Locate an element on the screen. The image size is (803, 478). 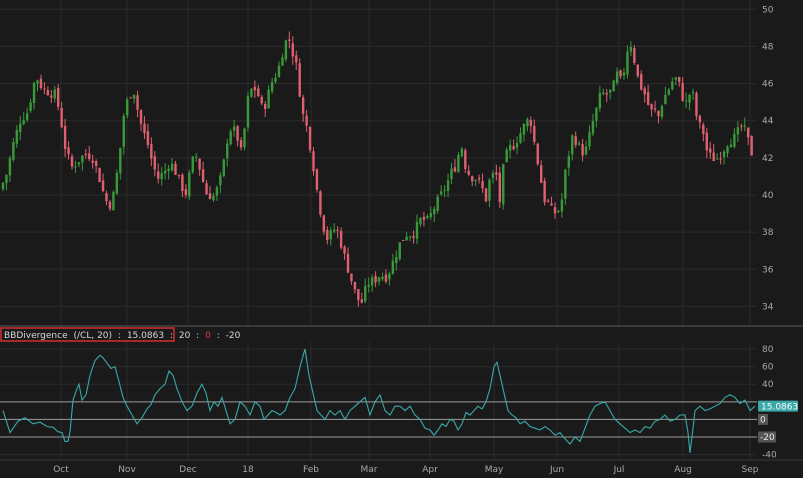
x-tick-label: Dec is located at coordinates (187, 470).